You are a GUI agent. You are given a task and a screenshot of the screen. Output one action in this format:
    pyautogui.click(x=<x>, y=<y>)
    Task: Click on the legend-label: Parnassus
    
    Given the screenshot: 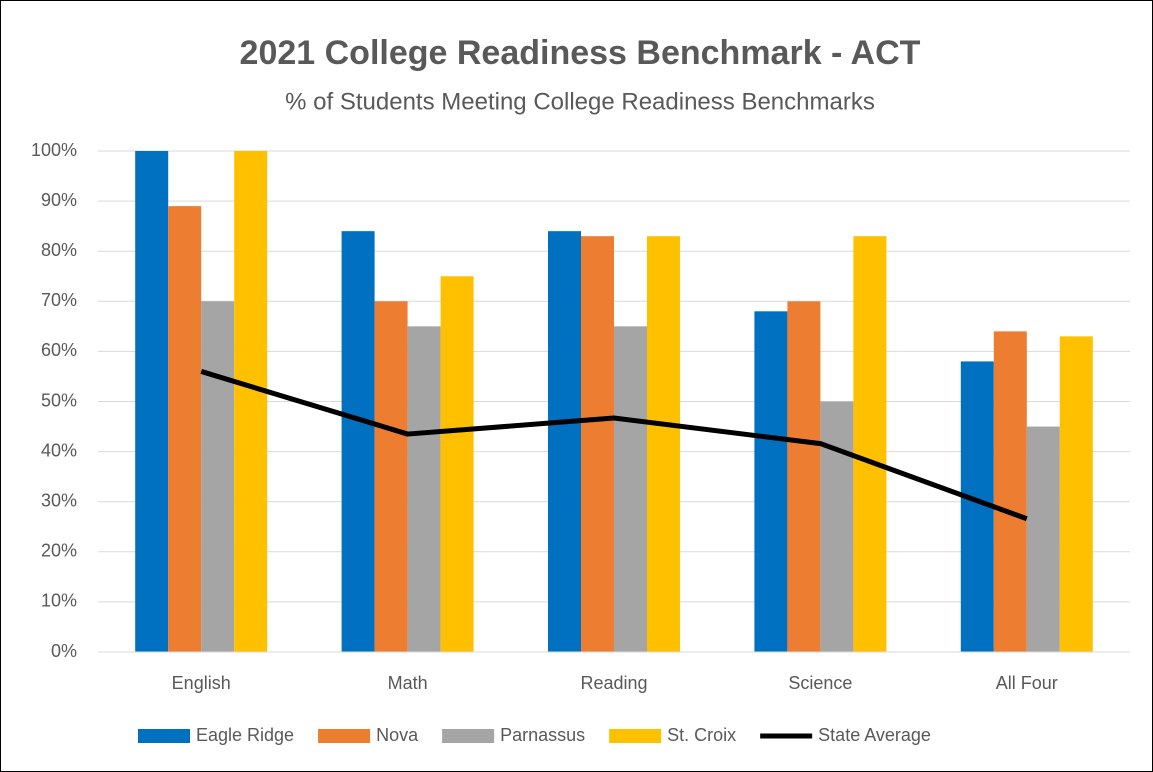 What is the action you would take?
    pyautogui.click(x=542, y=735)
    